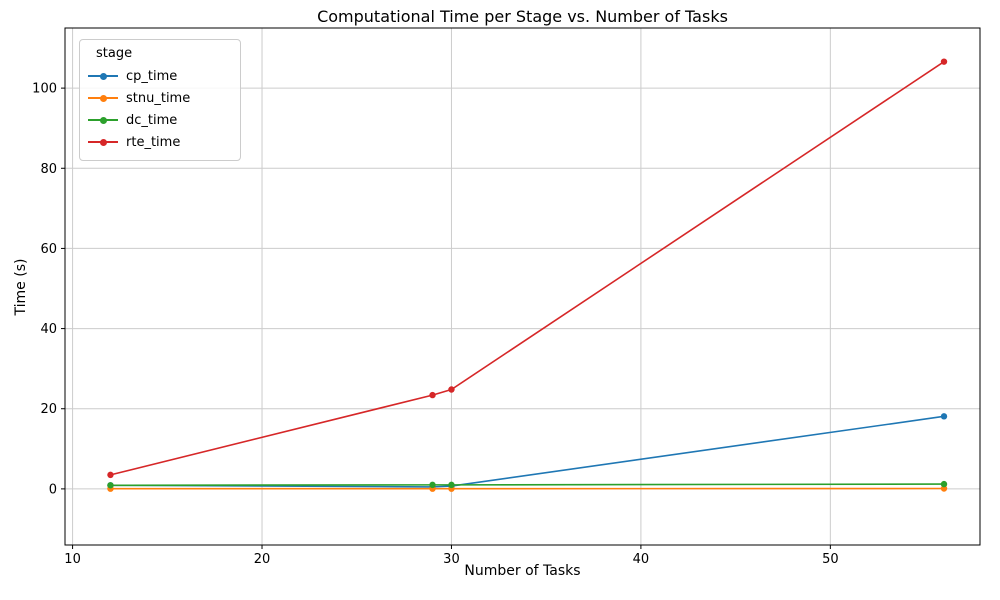 This screenshot has width=1000, height=600. Describe the element at coordinates (152, 120) in the screenshot. I see `legend-label-dc_time: dc_time` at that location.